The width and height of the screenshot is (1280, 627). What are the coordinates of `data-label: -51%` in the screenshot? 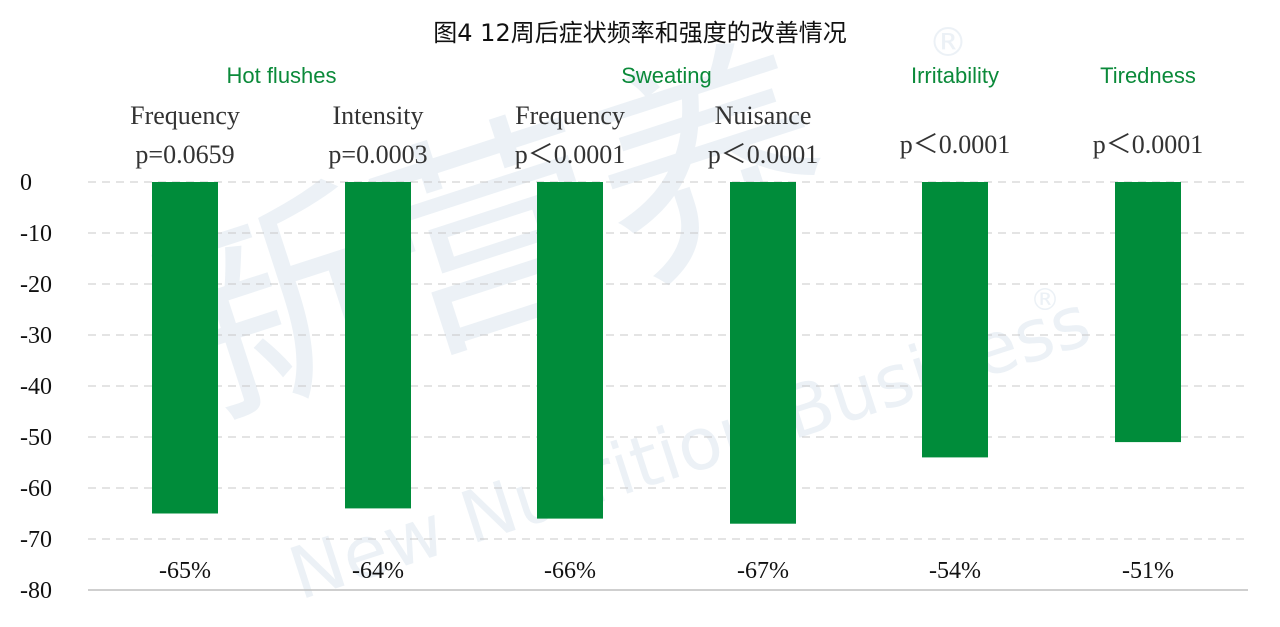 It's located at (1148, 571).